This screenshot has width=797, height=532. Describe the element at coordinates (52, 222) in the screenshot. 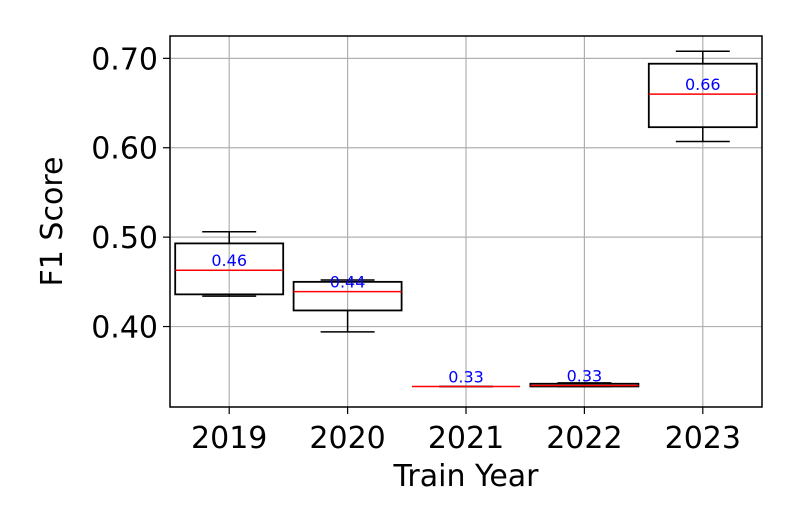

I see `y-axis-label: F1 Score` at that location.